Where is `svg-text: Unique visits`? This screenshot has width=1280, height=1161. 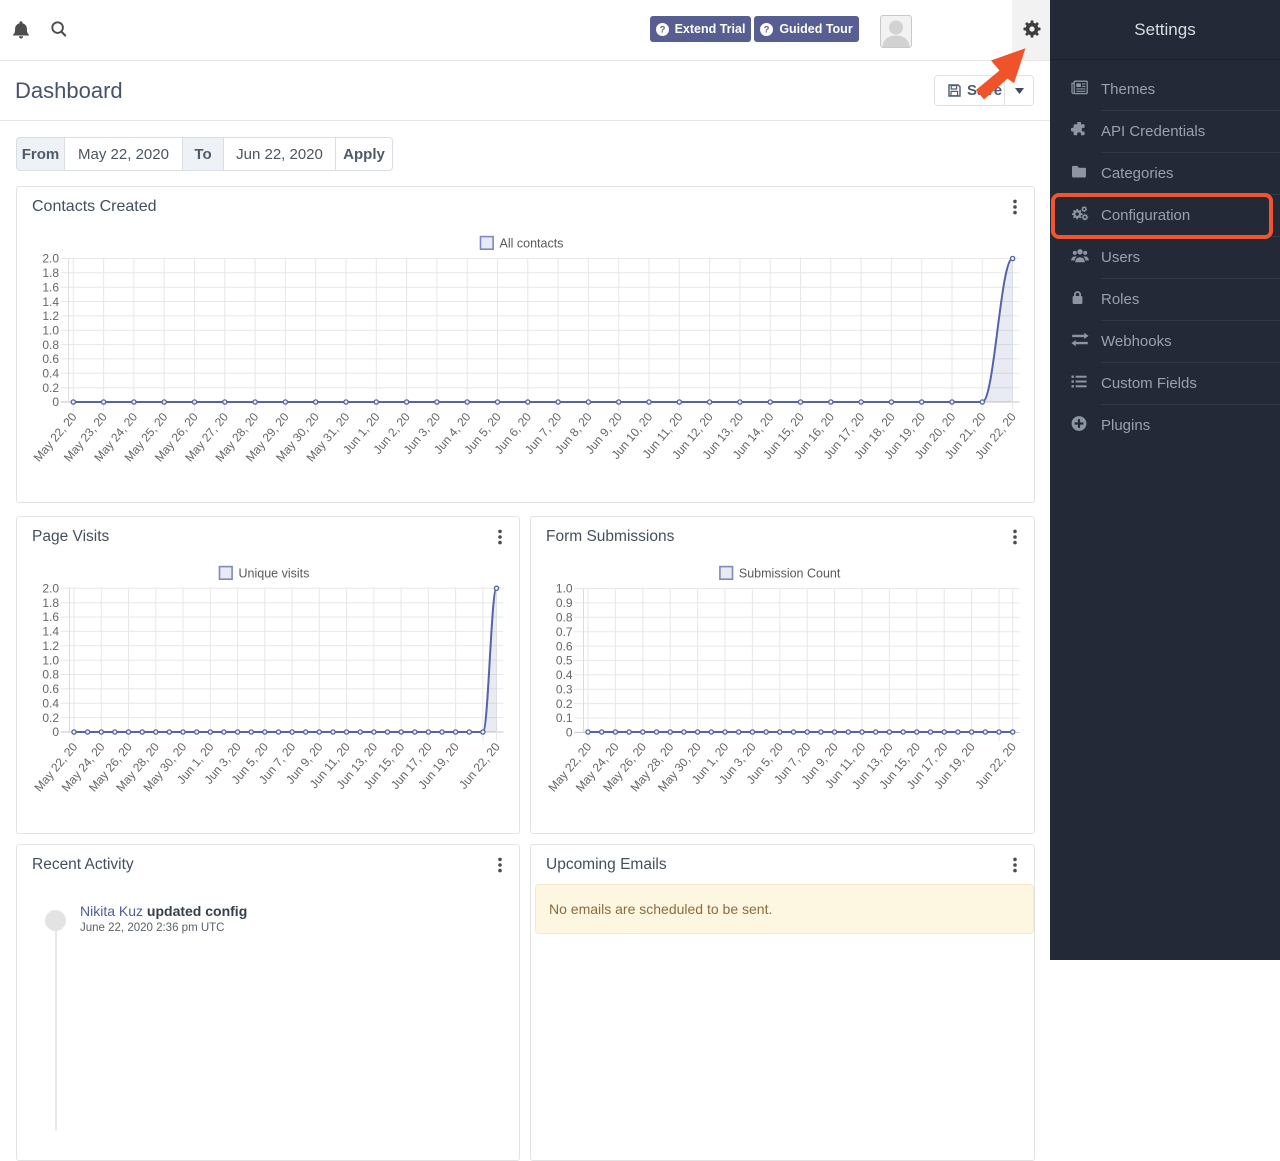 svg-text: Unique visits is located at coordinates (274, 573).